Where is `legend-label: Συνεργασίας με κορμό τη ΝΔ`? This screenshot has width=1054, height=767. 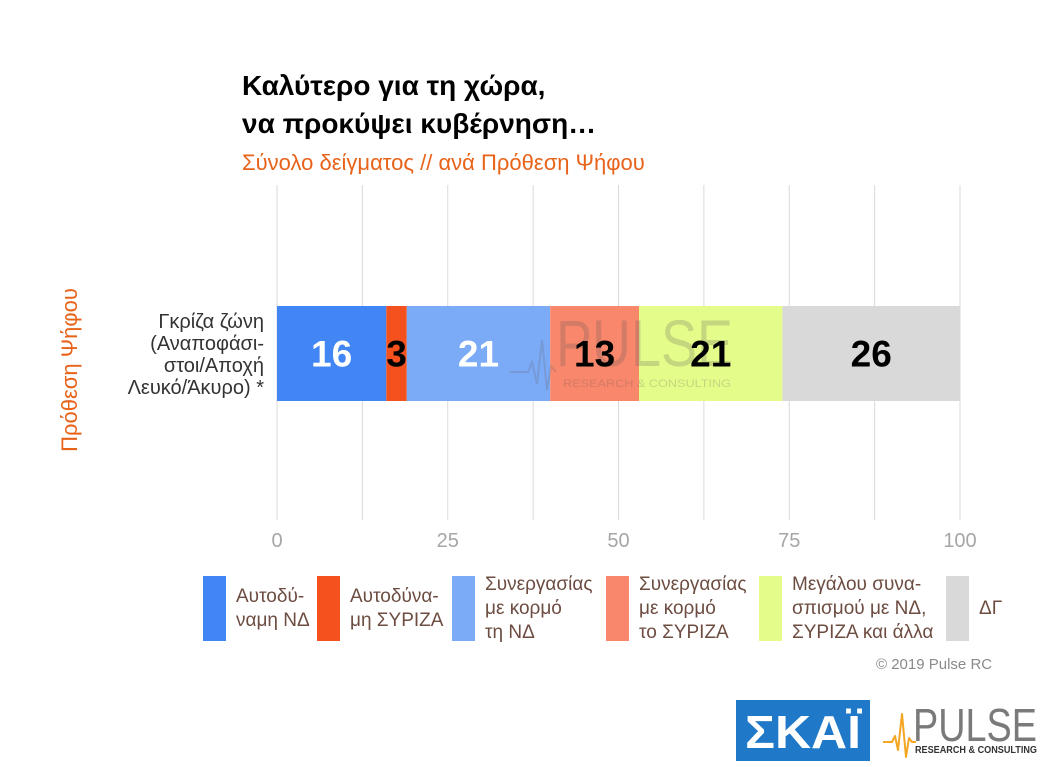
legend-label: Συνεργασίας με κορμό τη ΝΔ is located at coordinates (539, 609).